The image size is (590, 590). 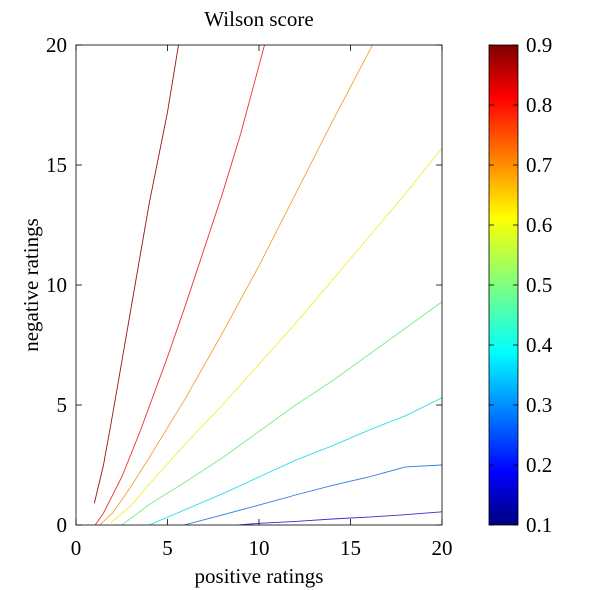 What do you see at coordinates (258, 19) in the screenshot?
I see `chart-title: Wilson score` at bounding box center [258, 19].